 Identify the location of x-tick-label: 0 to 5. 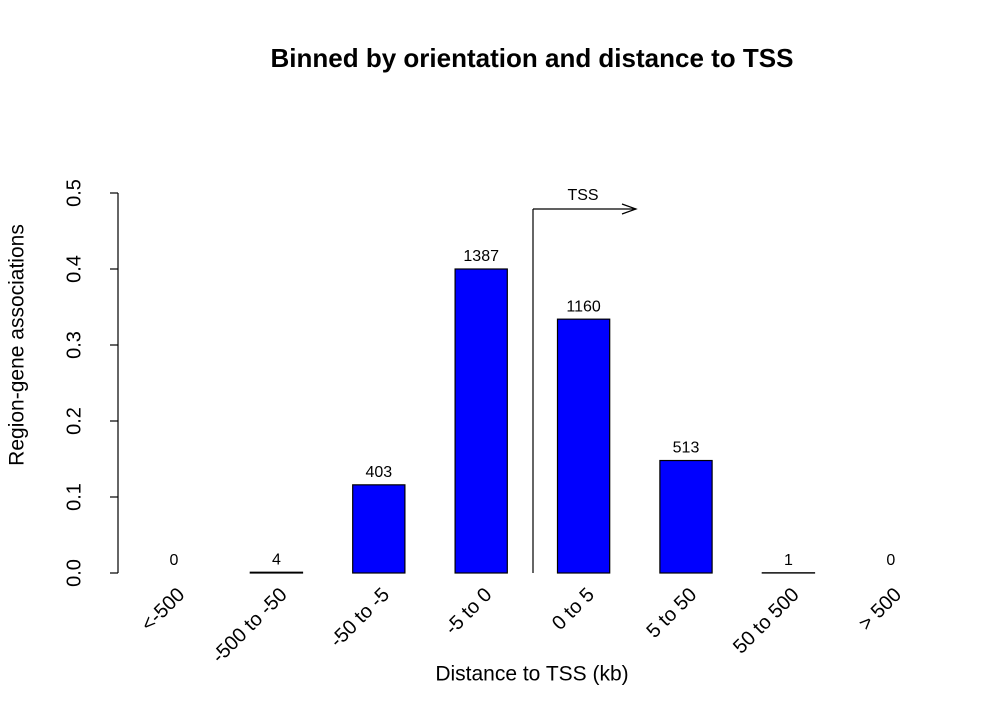
(573, 609).